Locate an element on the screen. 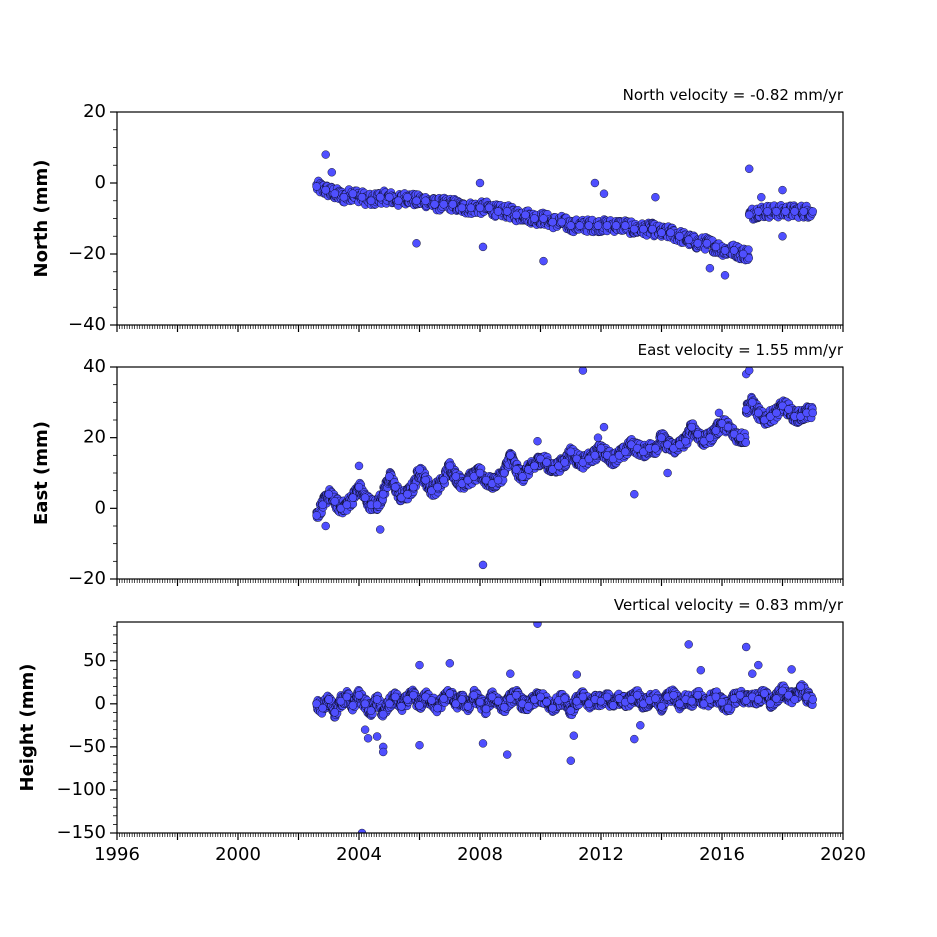  vertical-velocity-title: Vertical velocity = 0.83 mm/yr is located at coordinates (729, 605).